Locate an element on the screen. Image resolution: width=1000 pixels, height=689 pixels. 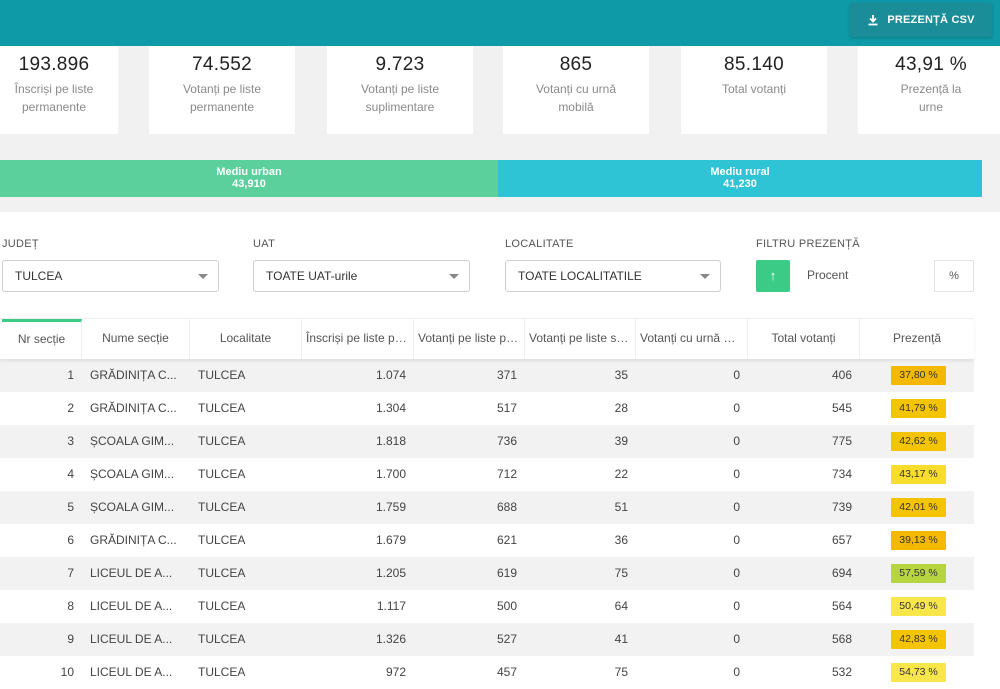
stat-value: 865 is located at coordinates (576, 64).